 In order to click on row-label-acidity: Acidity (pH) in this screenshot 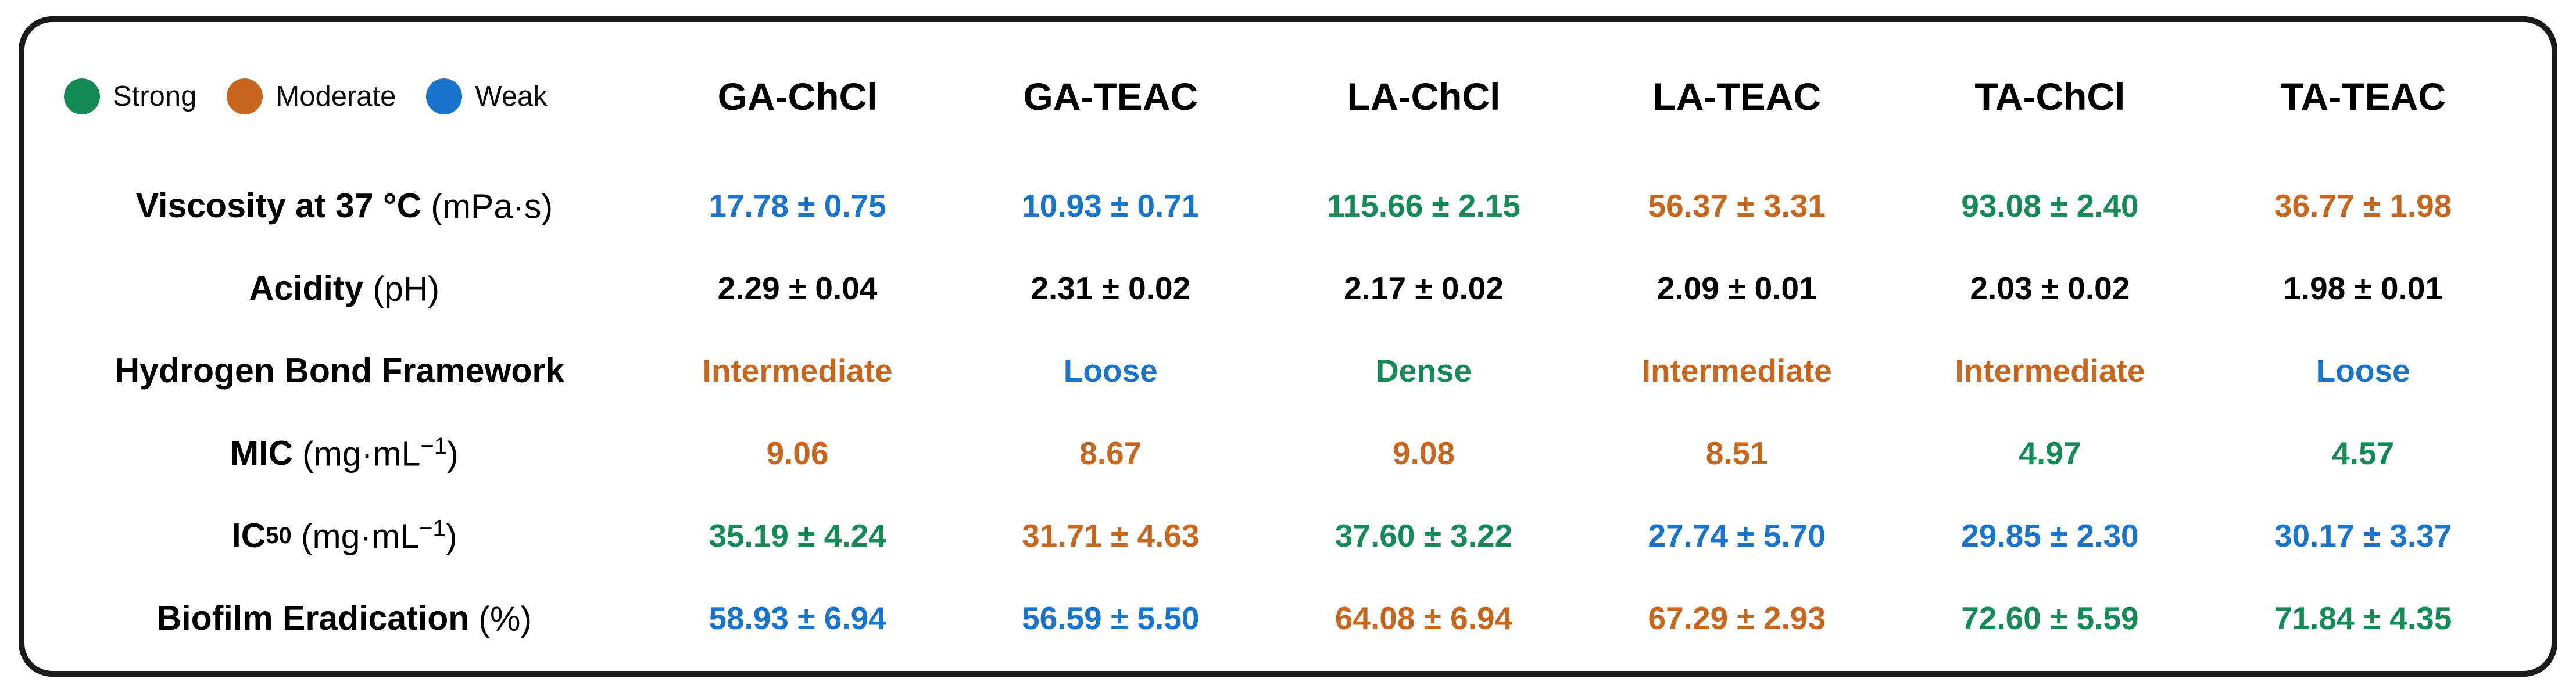, I will do `click(344, 288)`.